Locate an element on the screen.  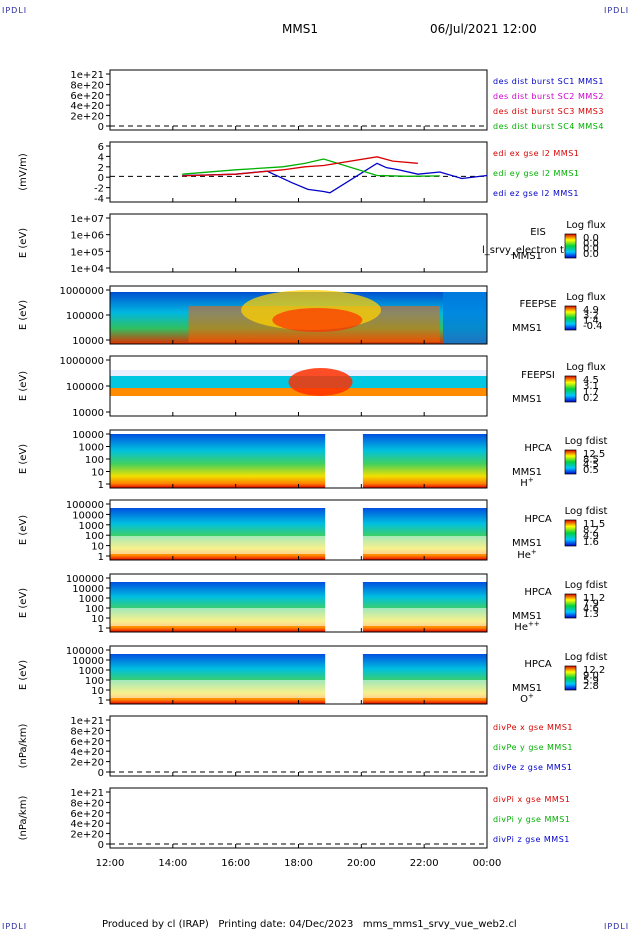
colorbar-tick: 8.5 is located at coordinates (591, 459).